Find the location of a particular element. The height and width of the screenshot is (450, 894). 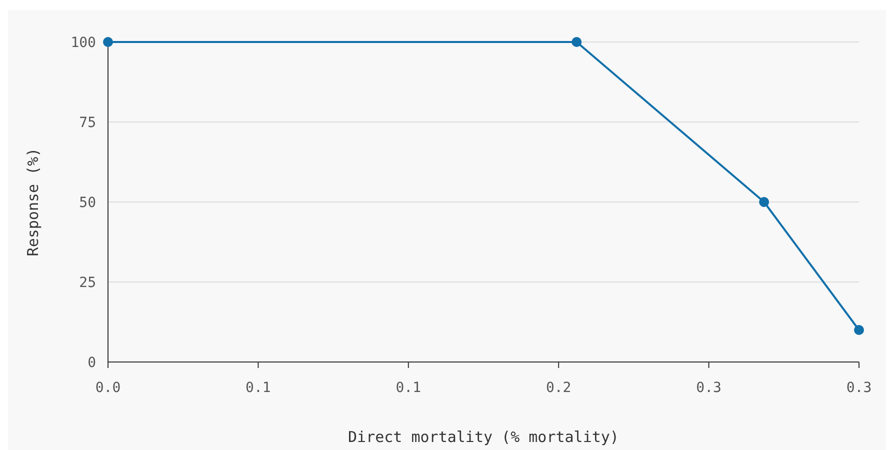

x-tick-label: 0.2 is located at coordinates (559, 388).